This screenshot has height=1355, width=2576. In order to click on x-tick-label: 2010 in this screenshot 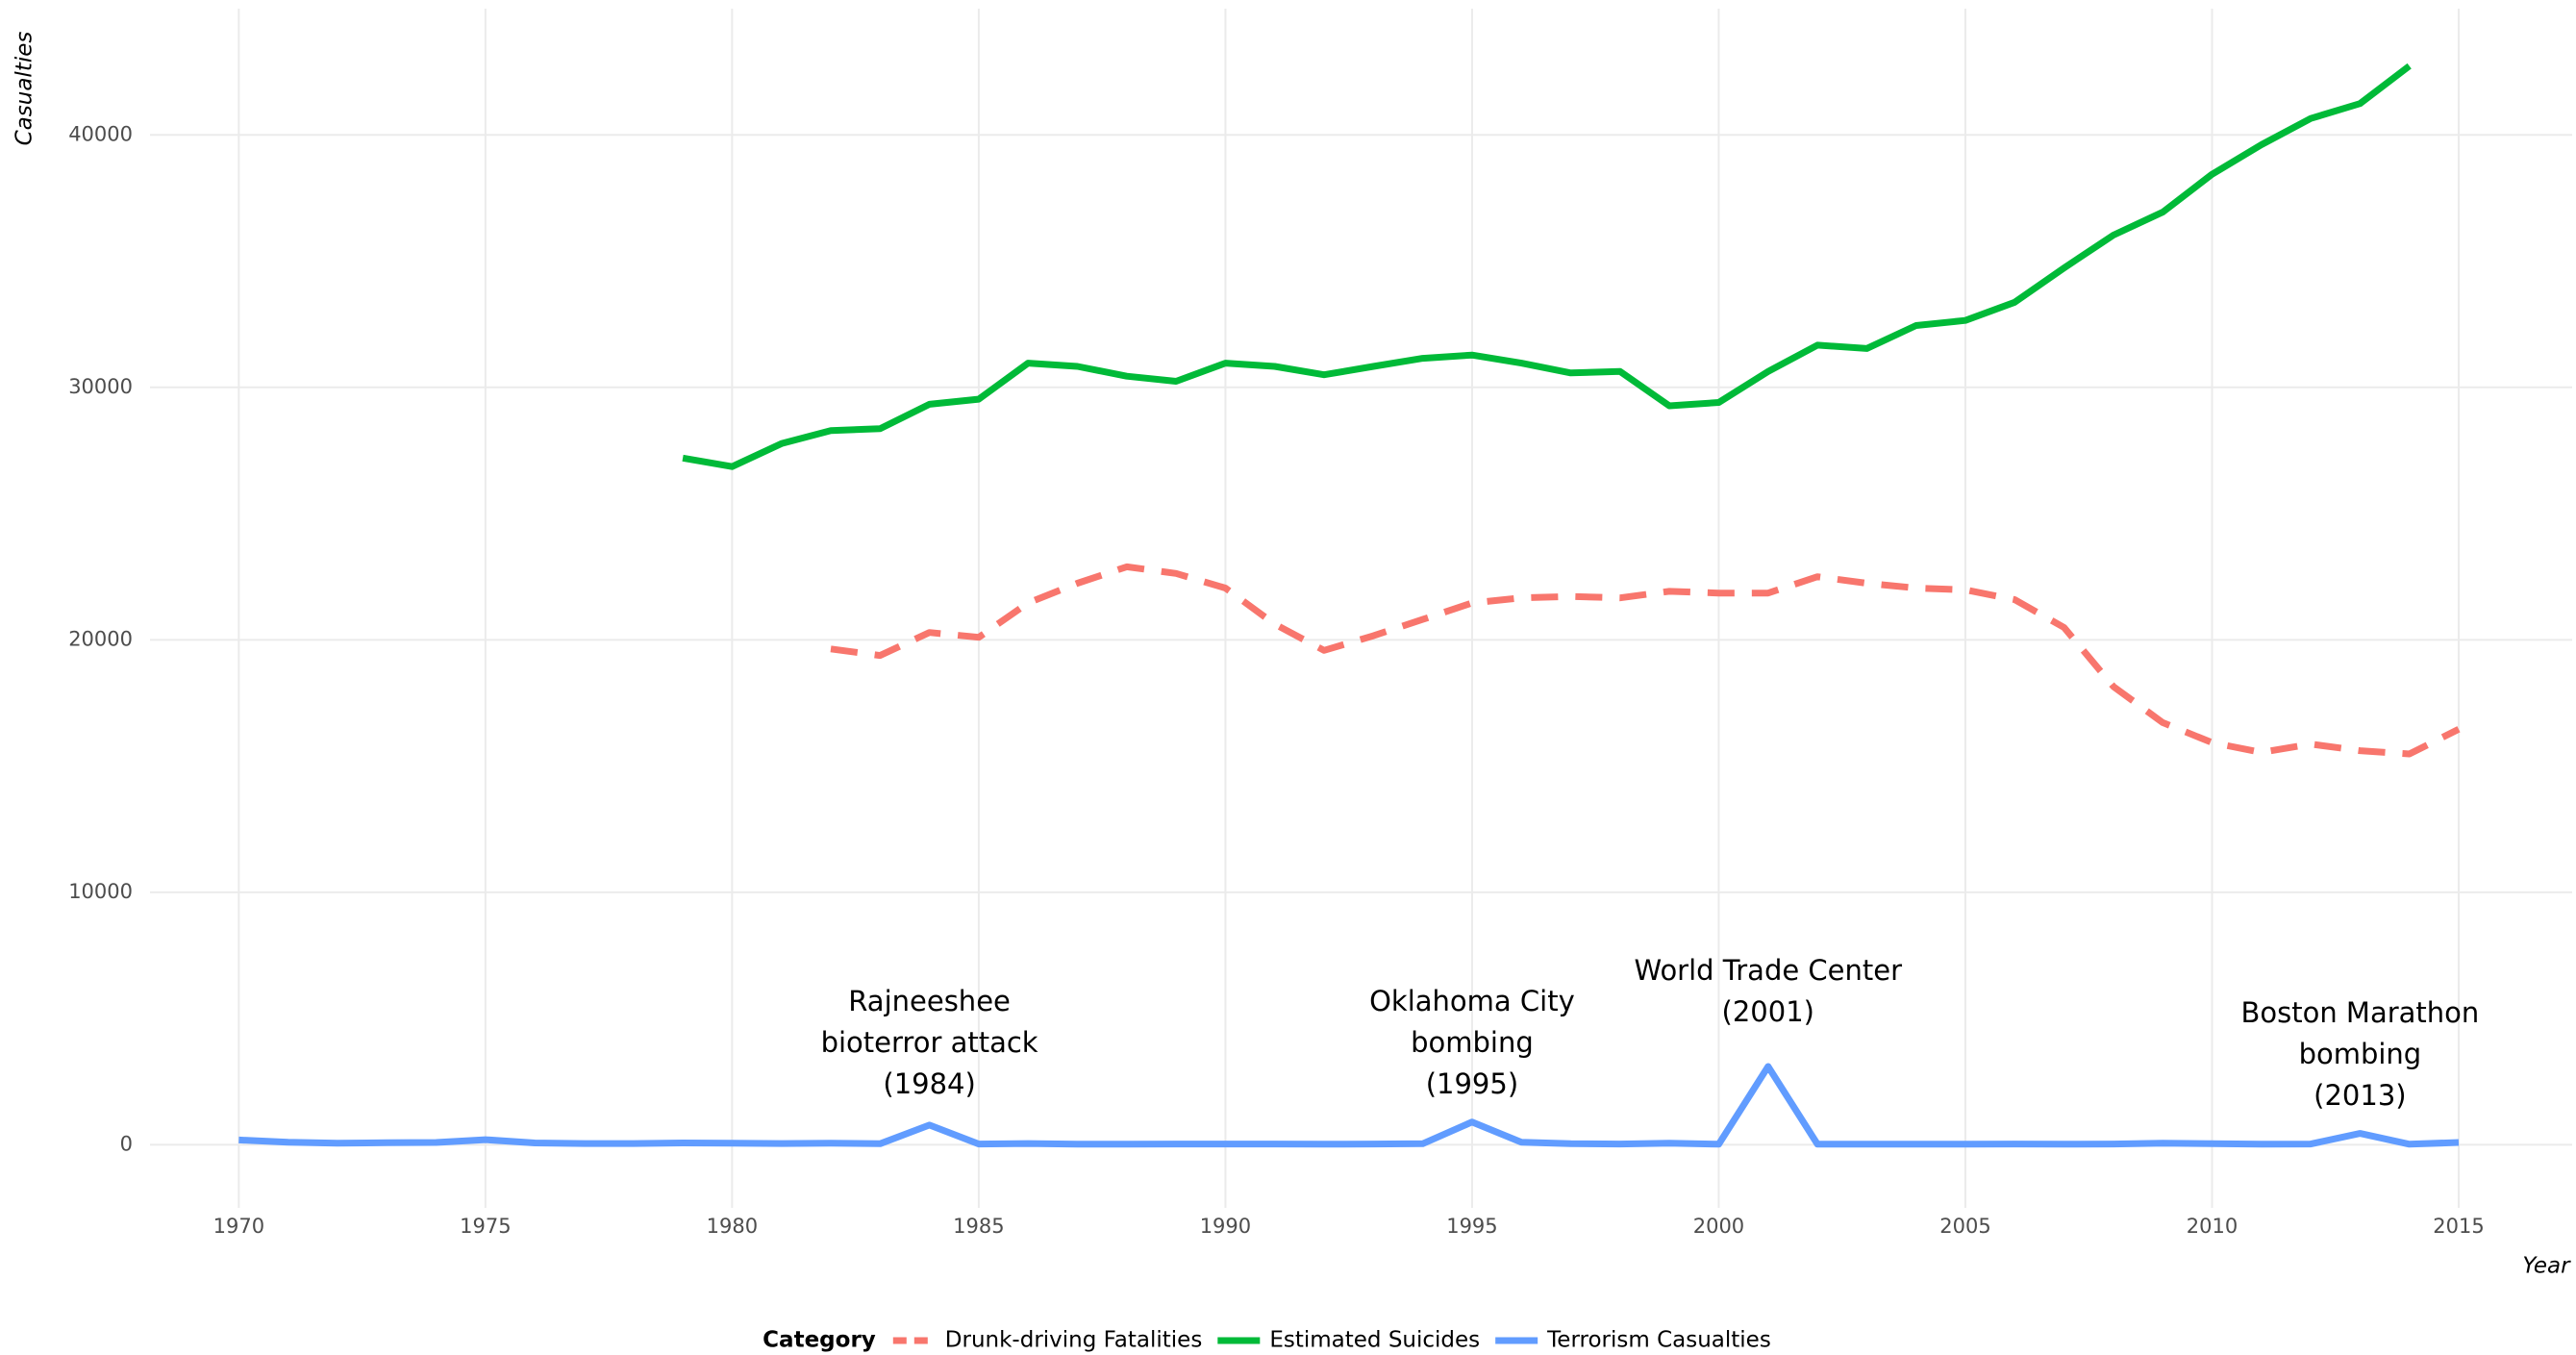, I will do `click(2212, 1226)`.